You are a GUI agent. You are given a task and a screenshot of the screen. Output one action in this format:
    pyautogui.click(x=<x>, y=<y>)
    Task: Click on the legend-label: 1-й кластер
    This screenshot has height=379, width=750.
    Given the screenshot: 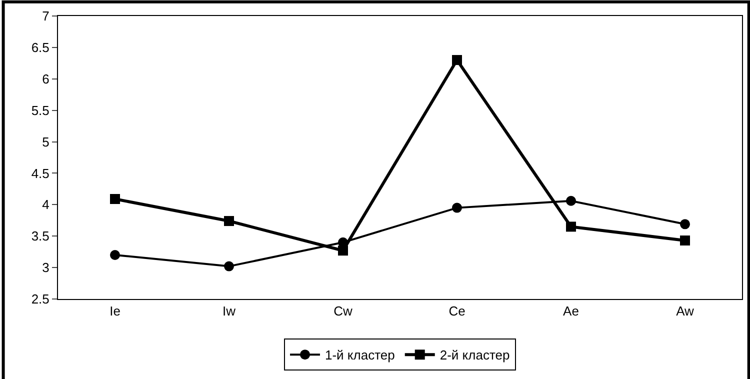 What is the action you would take?
    pyautogui.click(x=360, y=355)
    